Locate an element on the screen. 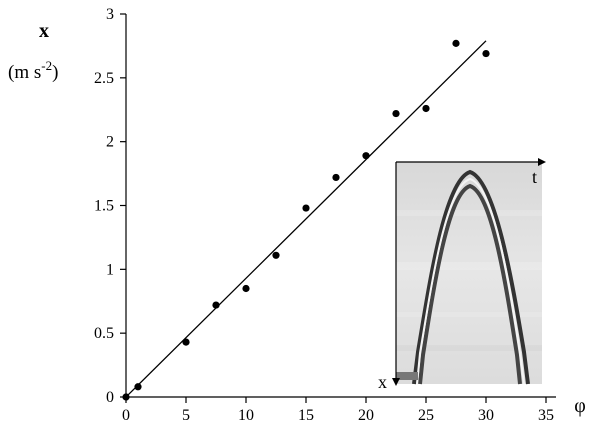 The image size is (589, 427). inset-trajectory-outer is located at coordinates (471, 277).